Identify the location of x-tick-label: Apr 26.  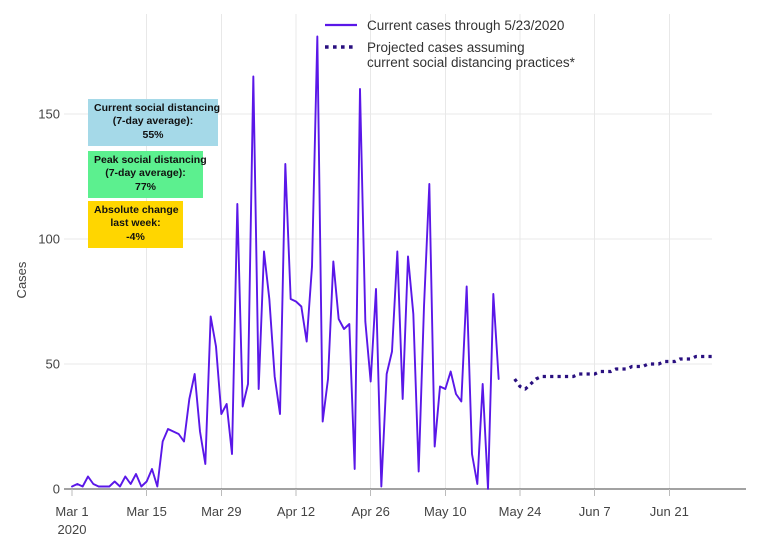
(371, 511).